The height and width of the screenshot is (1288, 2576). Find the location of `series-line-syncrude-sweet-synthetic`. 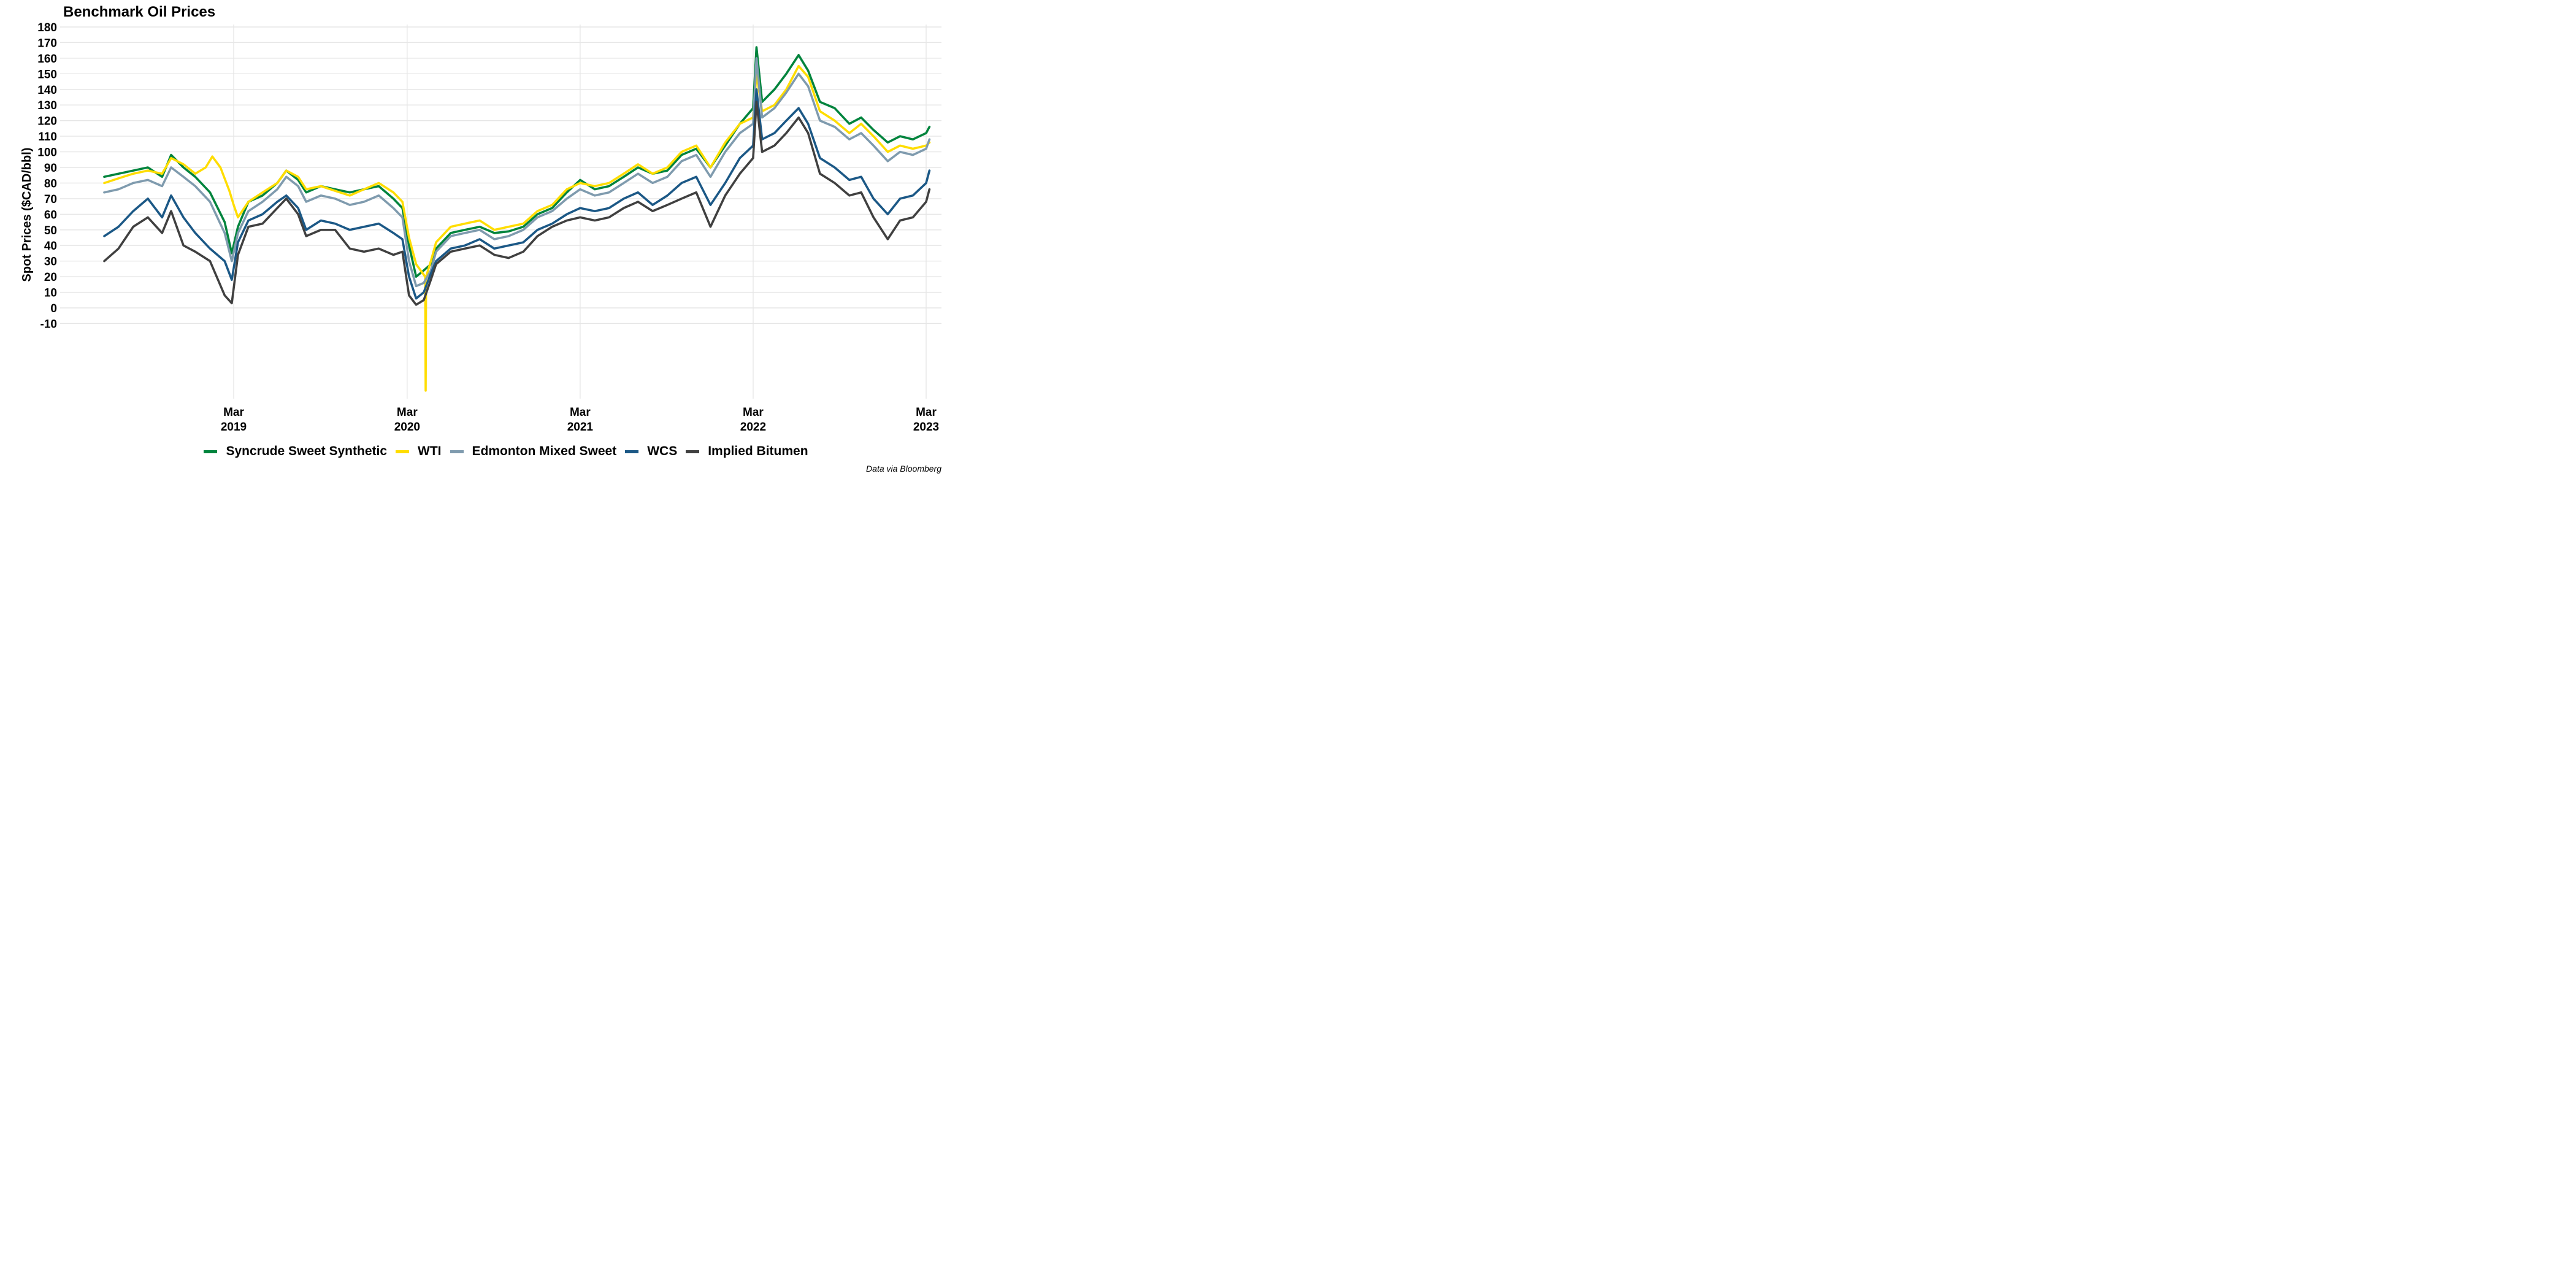

series-line-syncrude-sweet-synthetic is located at coordinates (517, 162).